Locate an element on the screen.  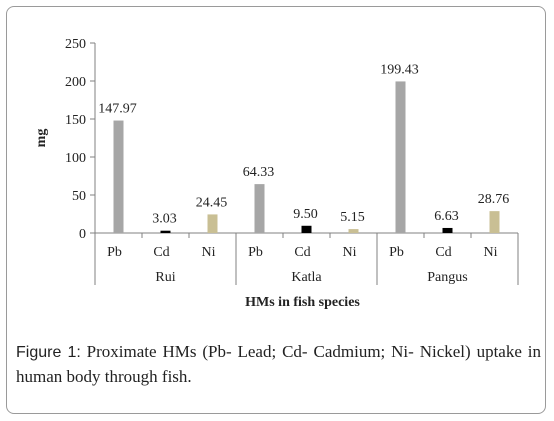
y-tick-label: 250 is located at coordinates (75, 44).